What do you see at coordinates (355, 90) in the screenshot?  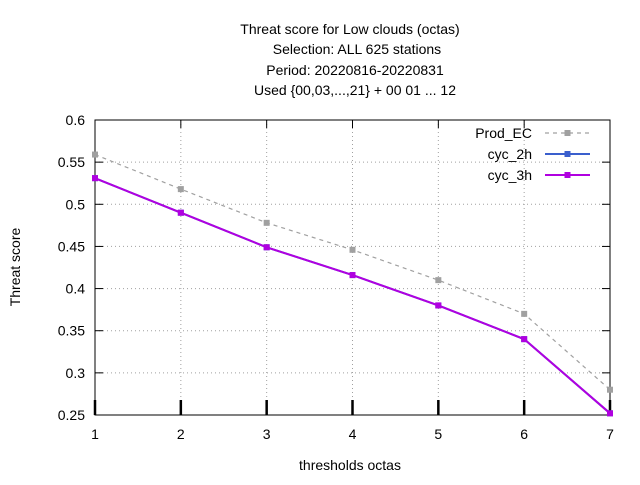 I see `title-line-4: Used {00,03,...,21} + 00 01 ... 12` at bounding box center [355, 90].